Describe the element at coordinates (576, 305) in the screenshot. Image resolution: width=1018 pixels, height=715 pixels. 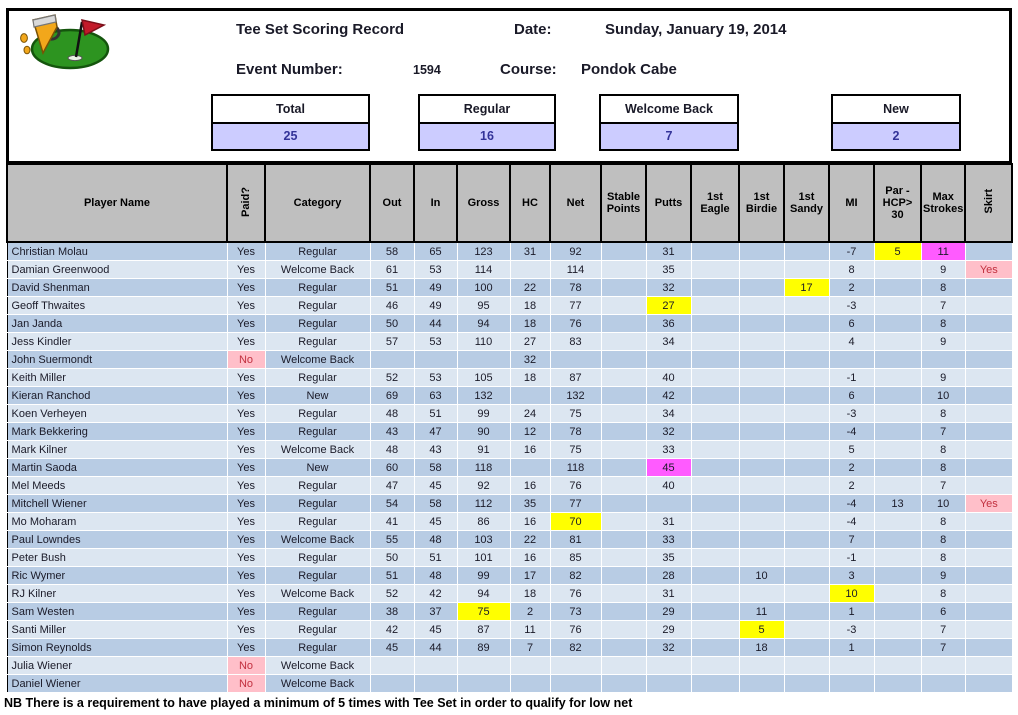
I see `cell-net: 77` at that location.